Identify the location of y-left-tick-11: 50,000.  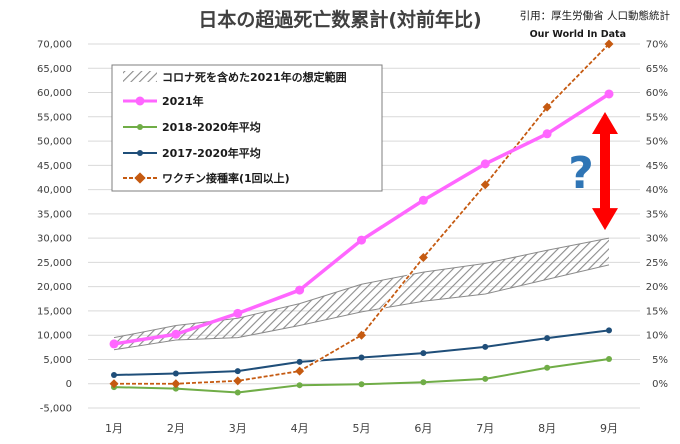
(54, 142).